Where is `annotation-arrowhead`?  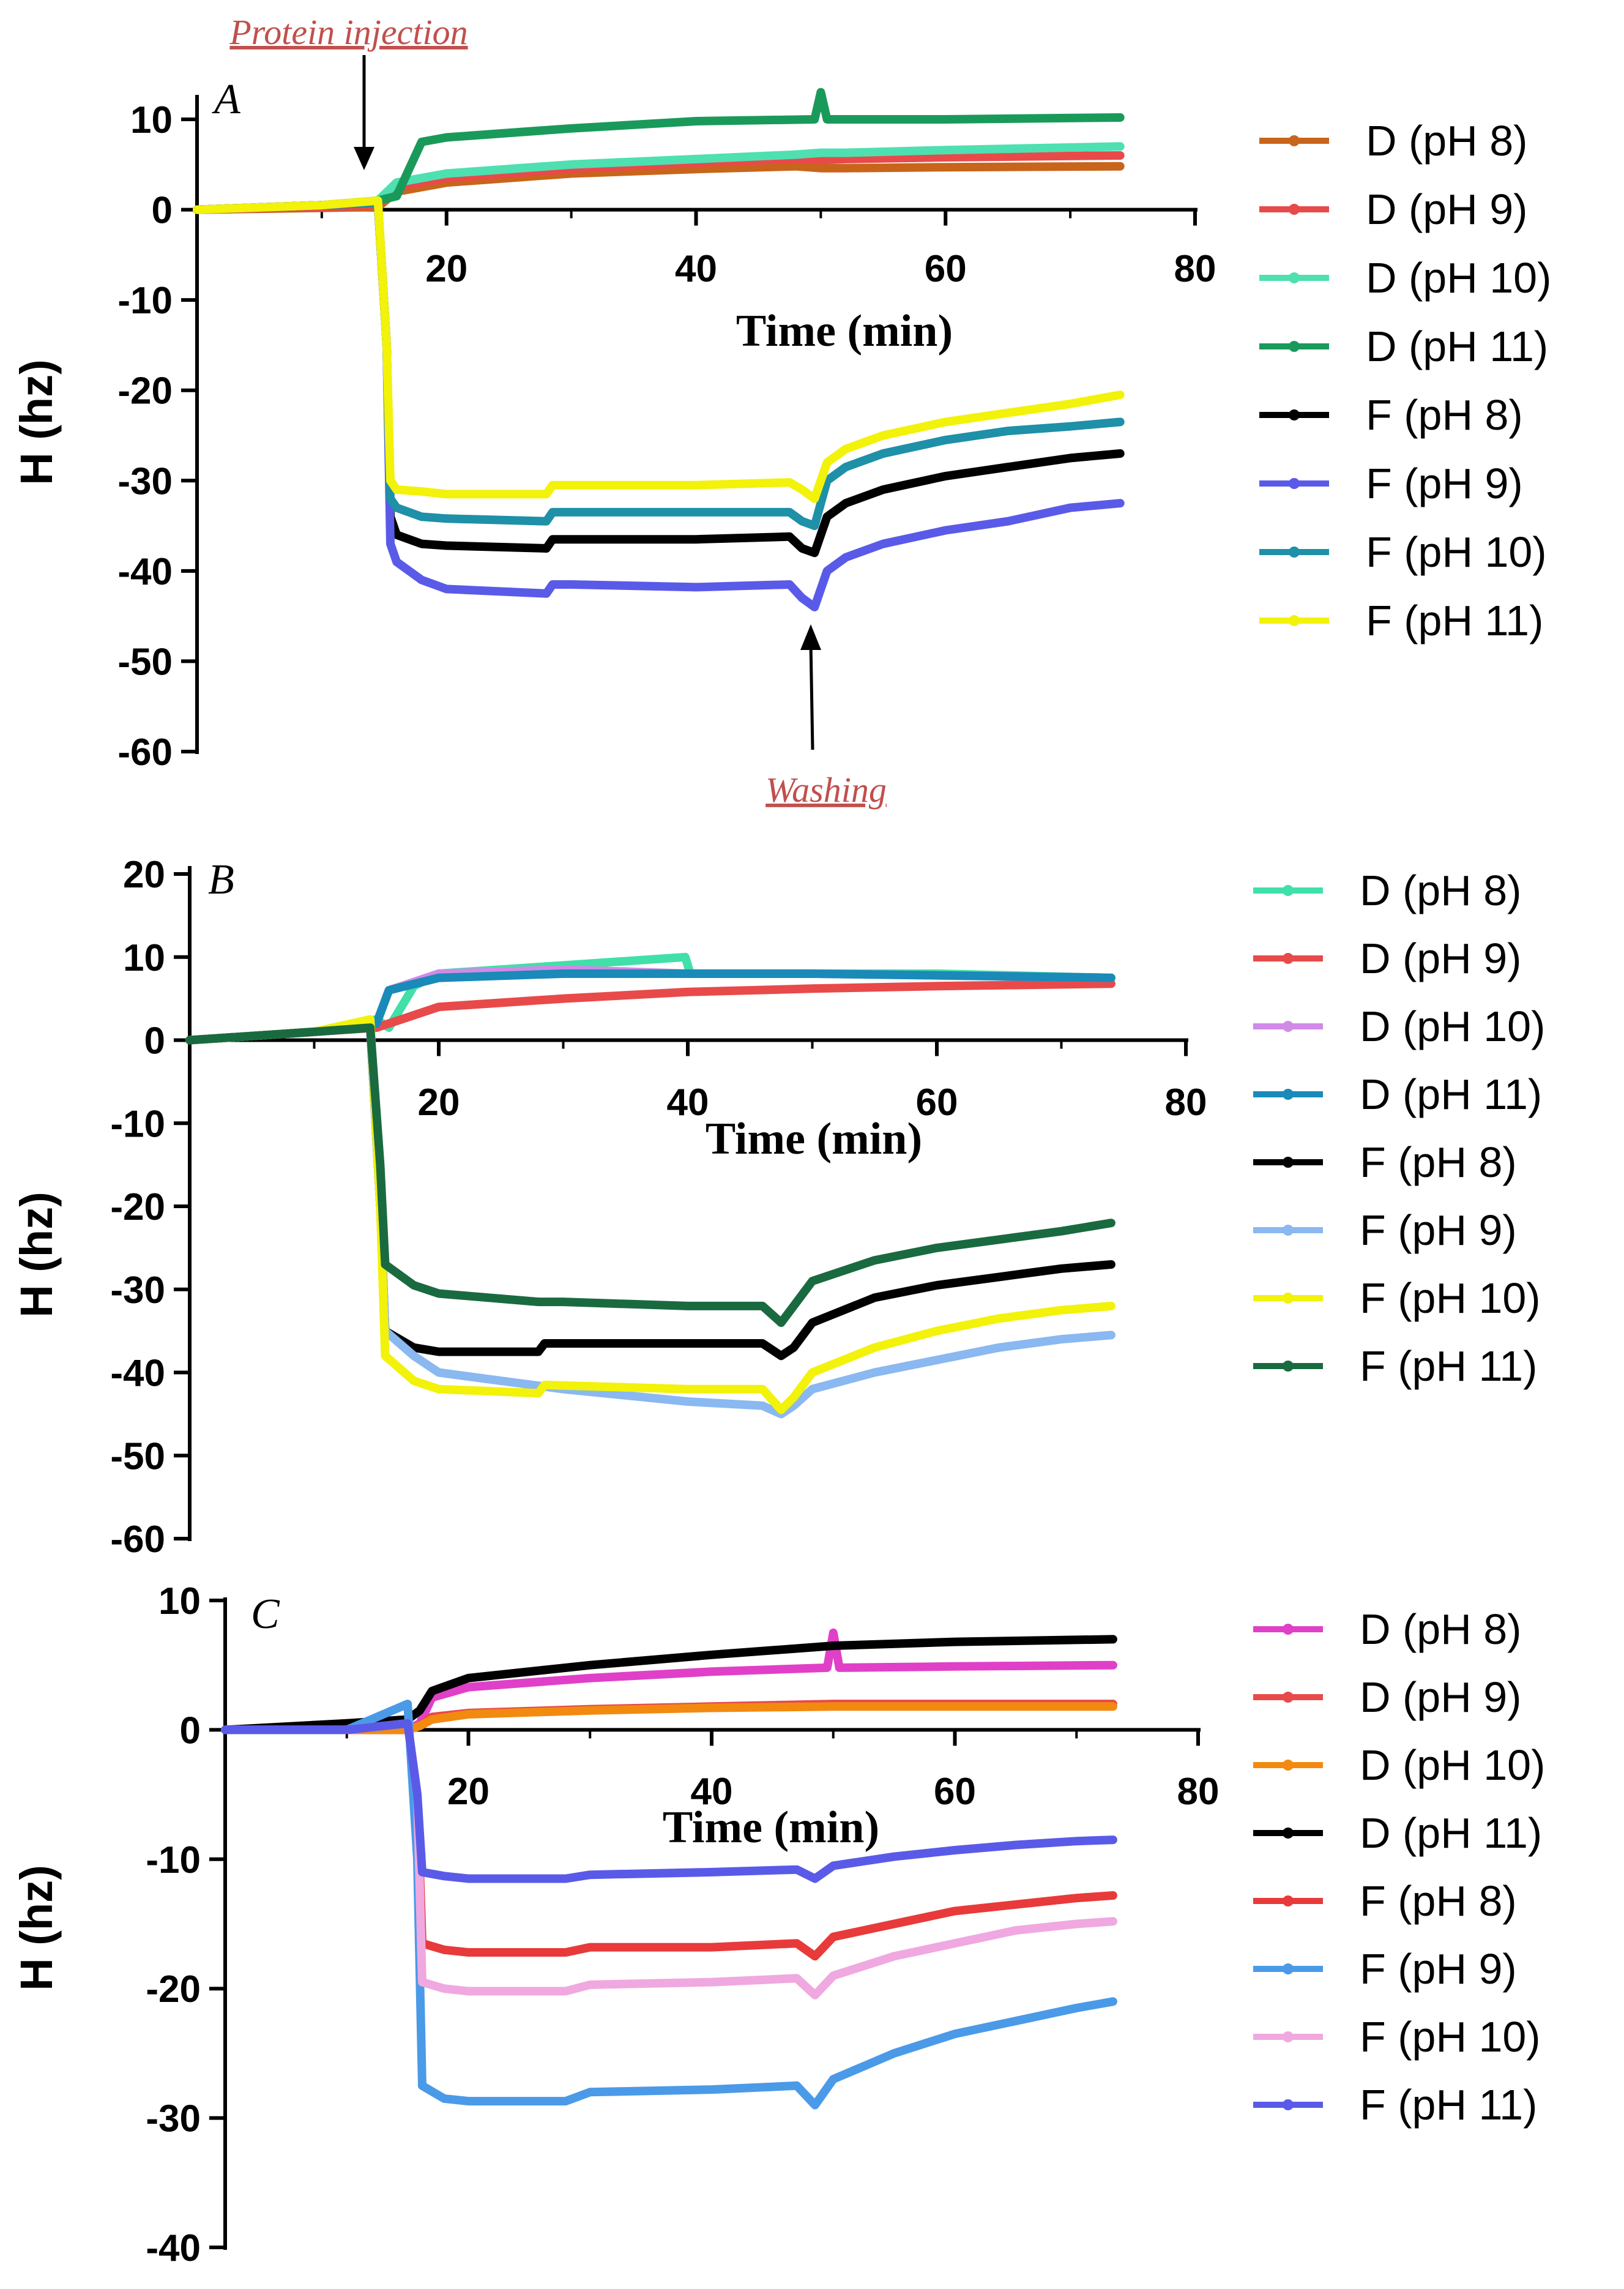 annotation-arrowhead is located at coordinates (810, 637).